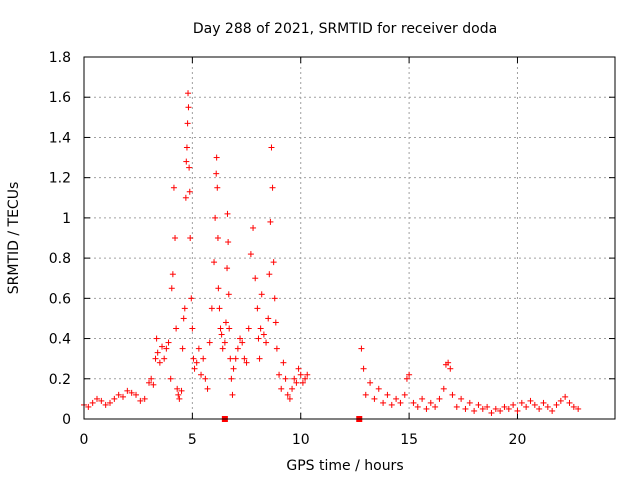 This screenshot has height=480, width=640. What do you see at coordinates (60, 98) in the screenshot?
I see `y-tick-label: 1.6` at bounding box center [60, 98].